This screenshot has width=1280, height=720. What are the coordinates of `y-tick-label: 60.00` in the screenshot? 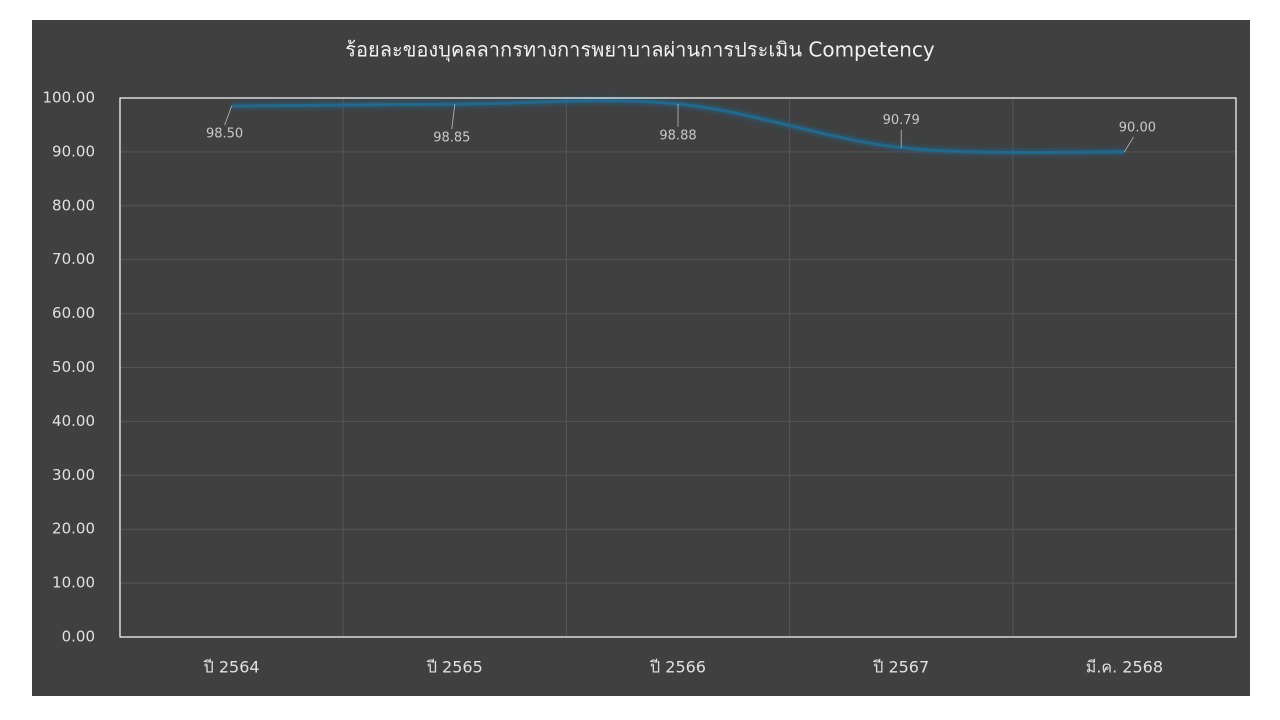 It's located at (73, 313).